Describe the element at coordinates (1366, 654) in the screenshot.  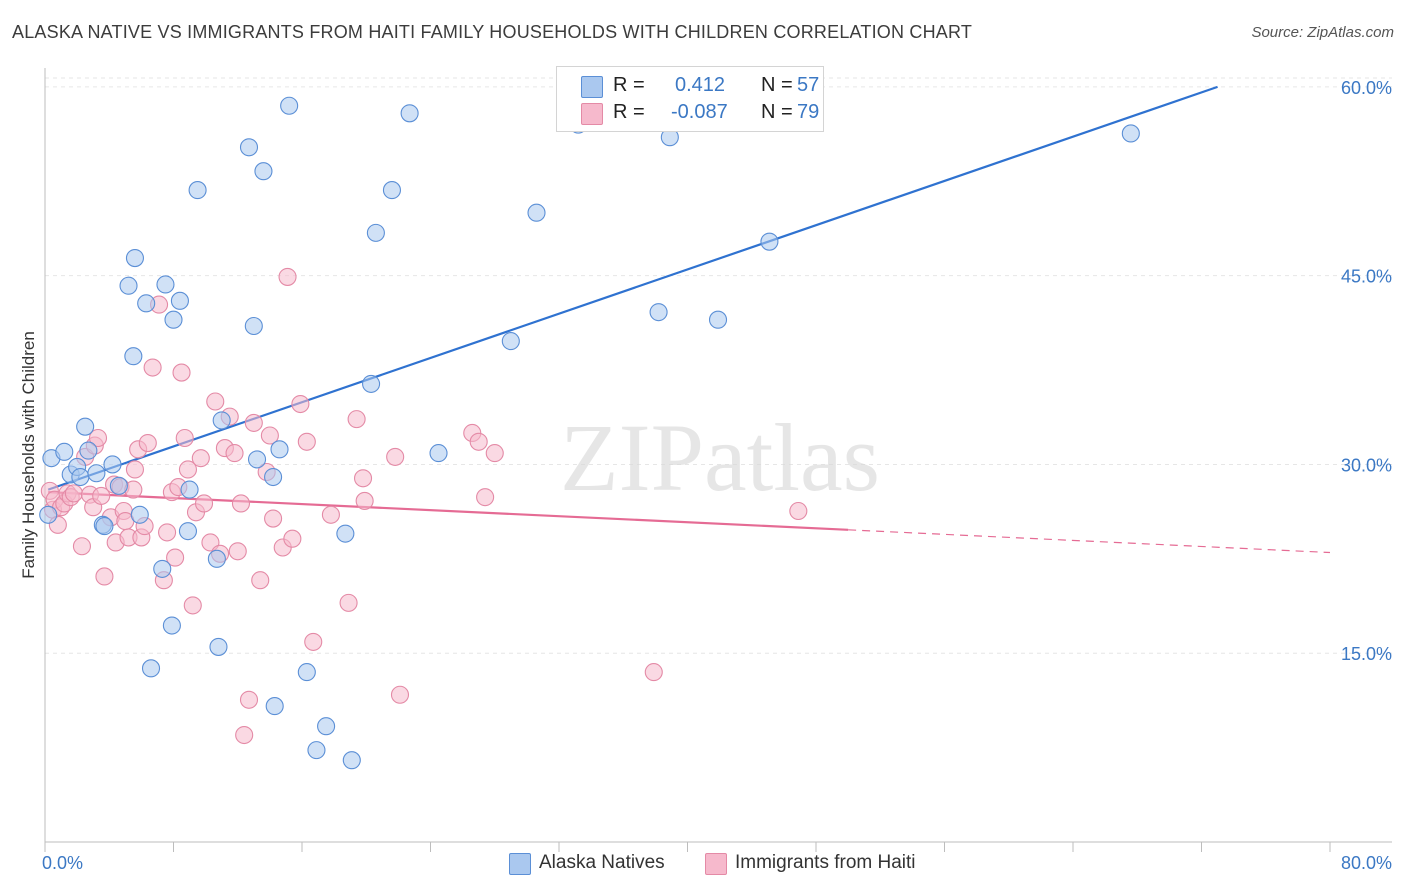
I see `y-tick-label: 15.0%` at that location.